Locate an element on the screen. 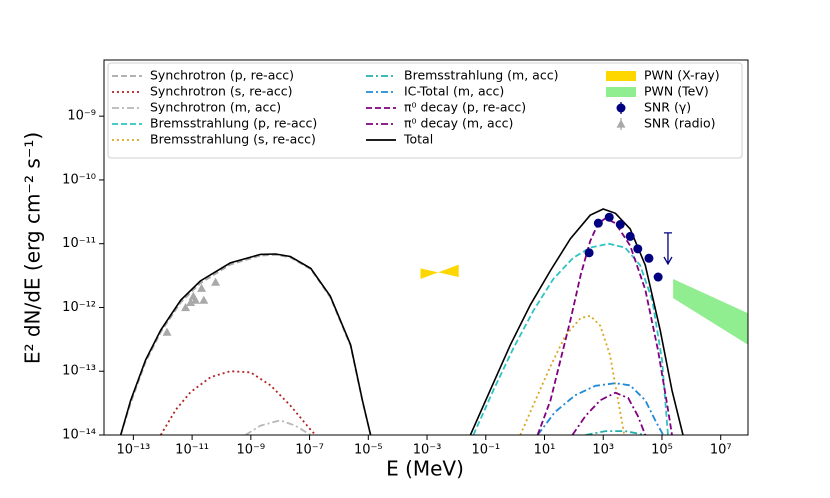 This screenshot has height=498, width=830. legend-label: π⁰ decay (m, acc) is located at coordinates (458, 123).